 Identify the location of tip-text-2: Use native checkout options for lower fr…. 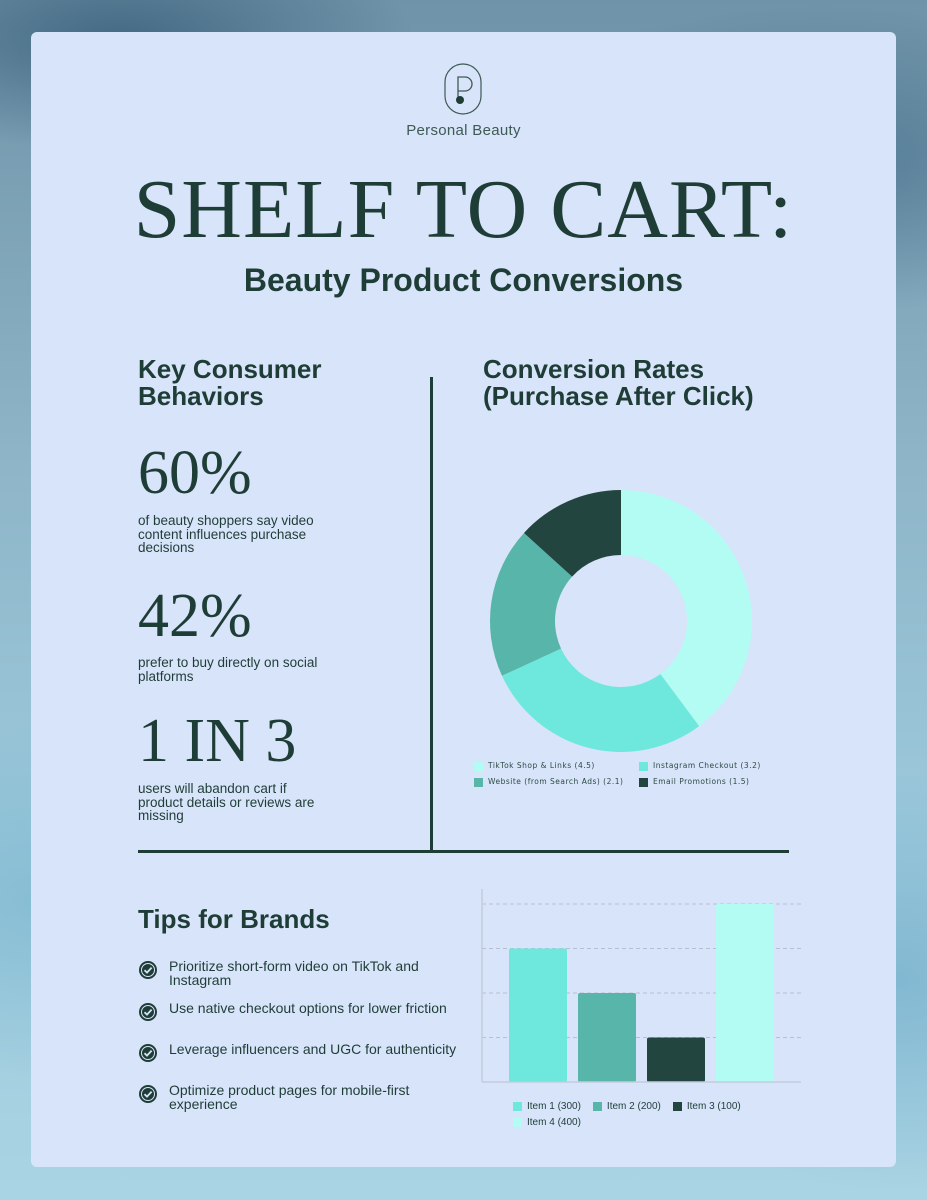
(308, 1008).